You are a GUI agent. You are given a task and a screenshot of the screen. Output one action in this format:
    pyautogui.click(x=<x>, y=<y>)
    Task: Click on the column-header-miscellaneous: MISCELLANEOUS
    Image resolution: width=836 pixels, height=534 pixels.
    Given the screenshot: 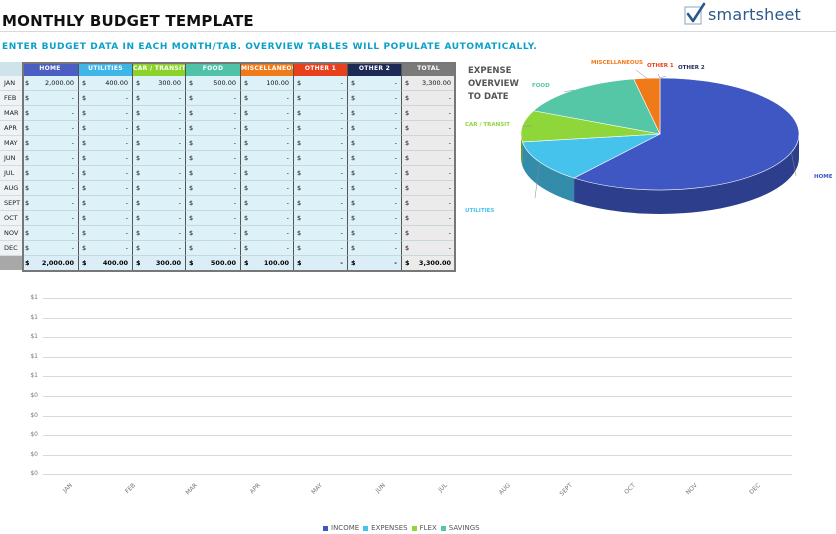 What is the action you would take?
    pyautogui.click(x=267, y=69)
    